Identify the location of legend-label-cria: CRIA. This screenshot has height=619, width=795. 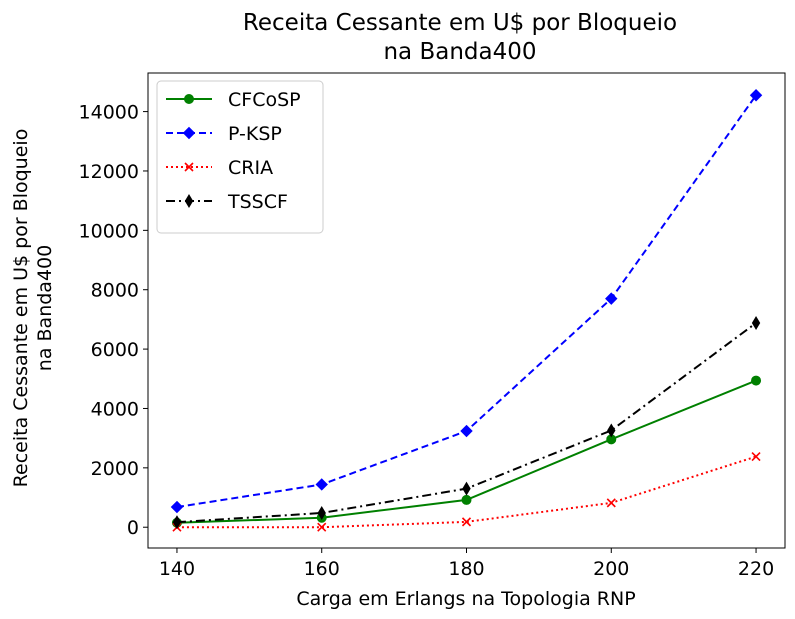
(250, 168).